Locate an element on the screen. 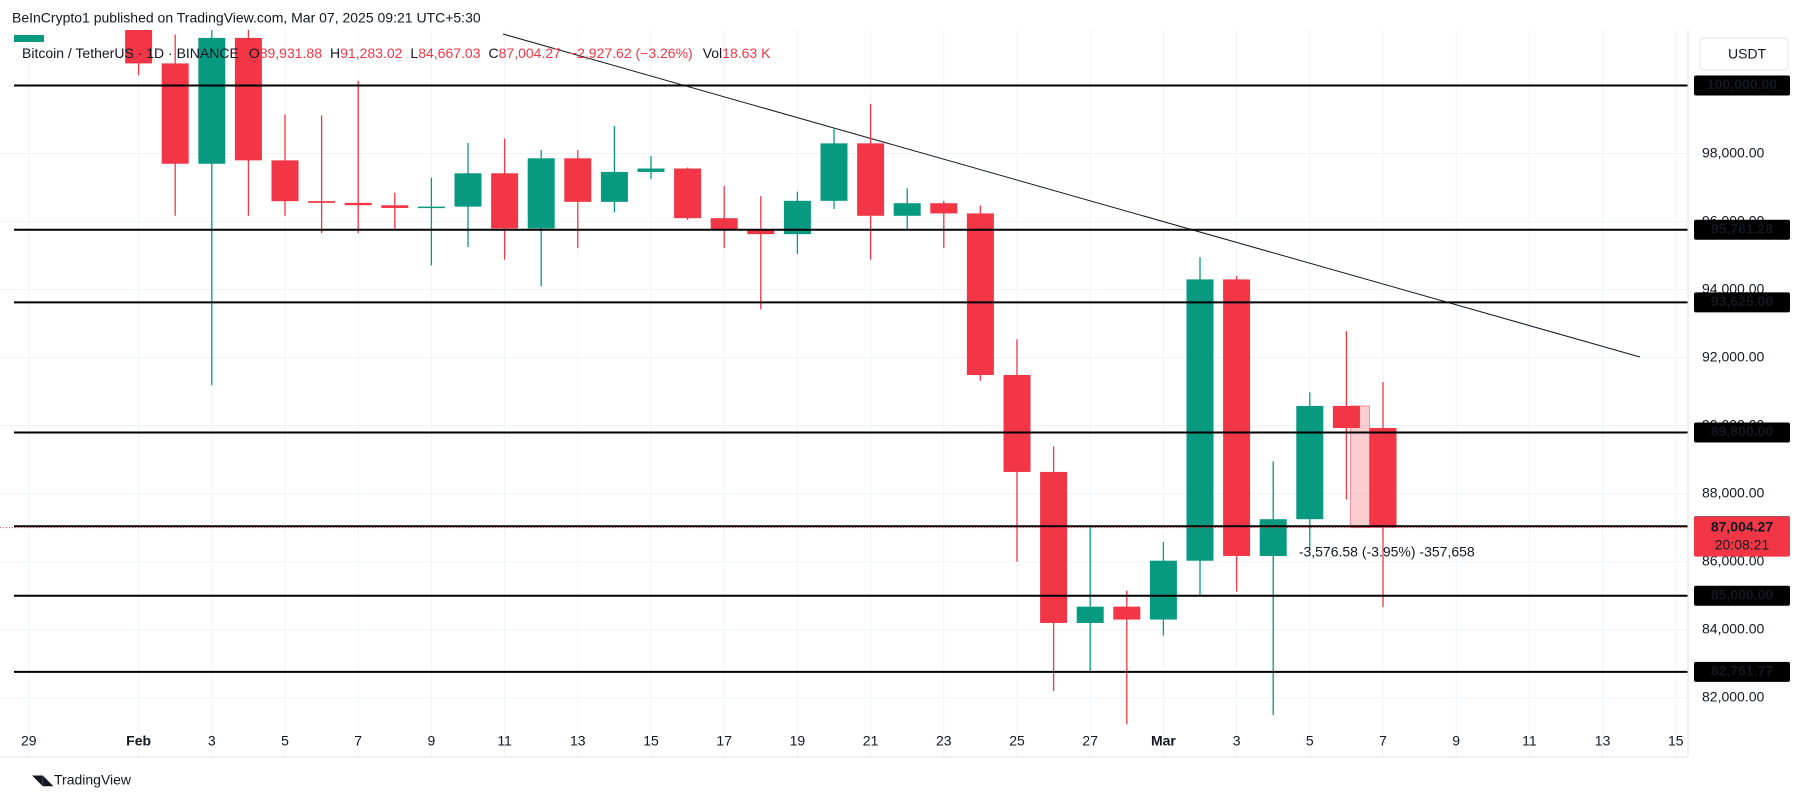  x-tick-label: 21 is located at coordinates (871, 741).